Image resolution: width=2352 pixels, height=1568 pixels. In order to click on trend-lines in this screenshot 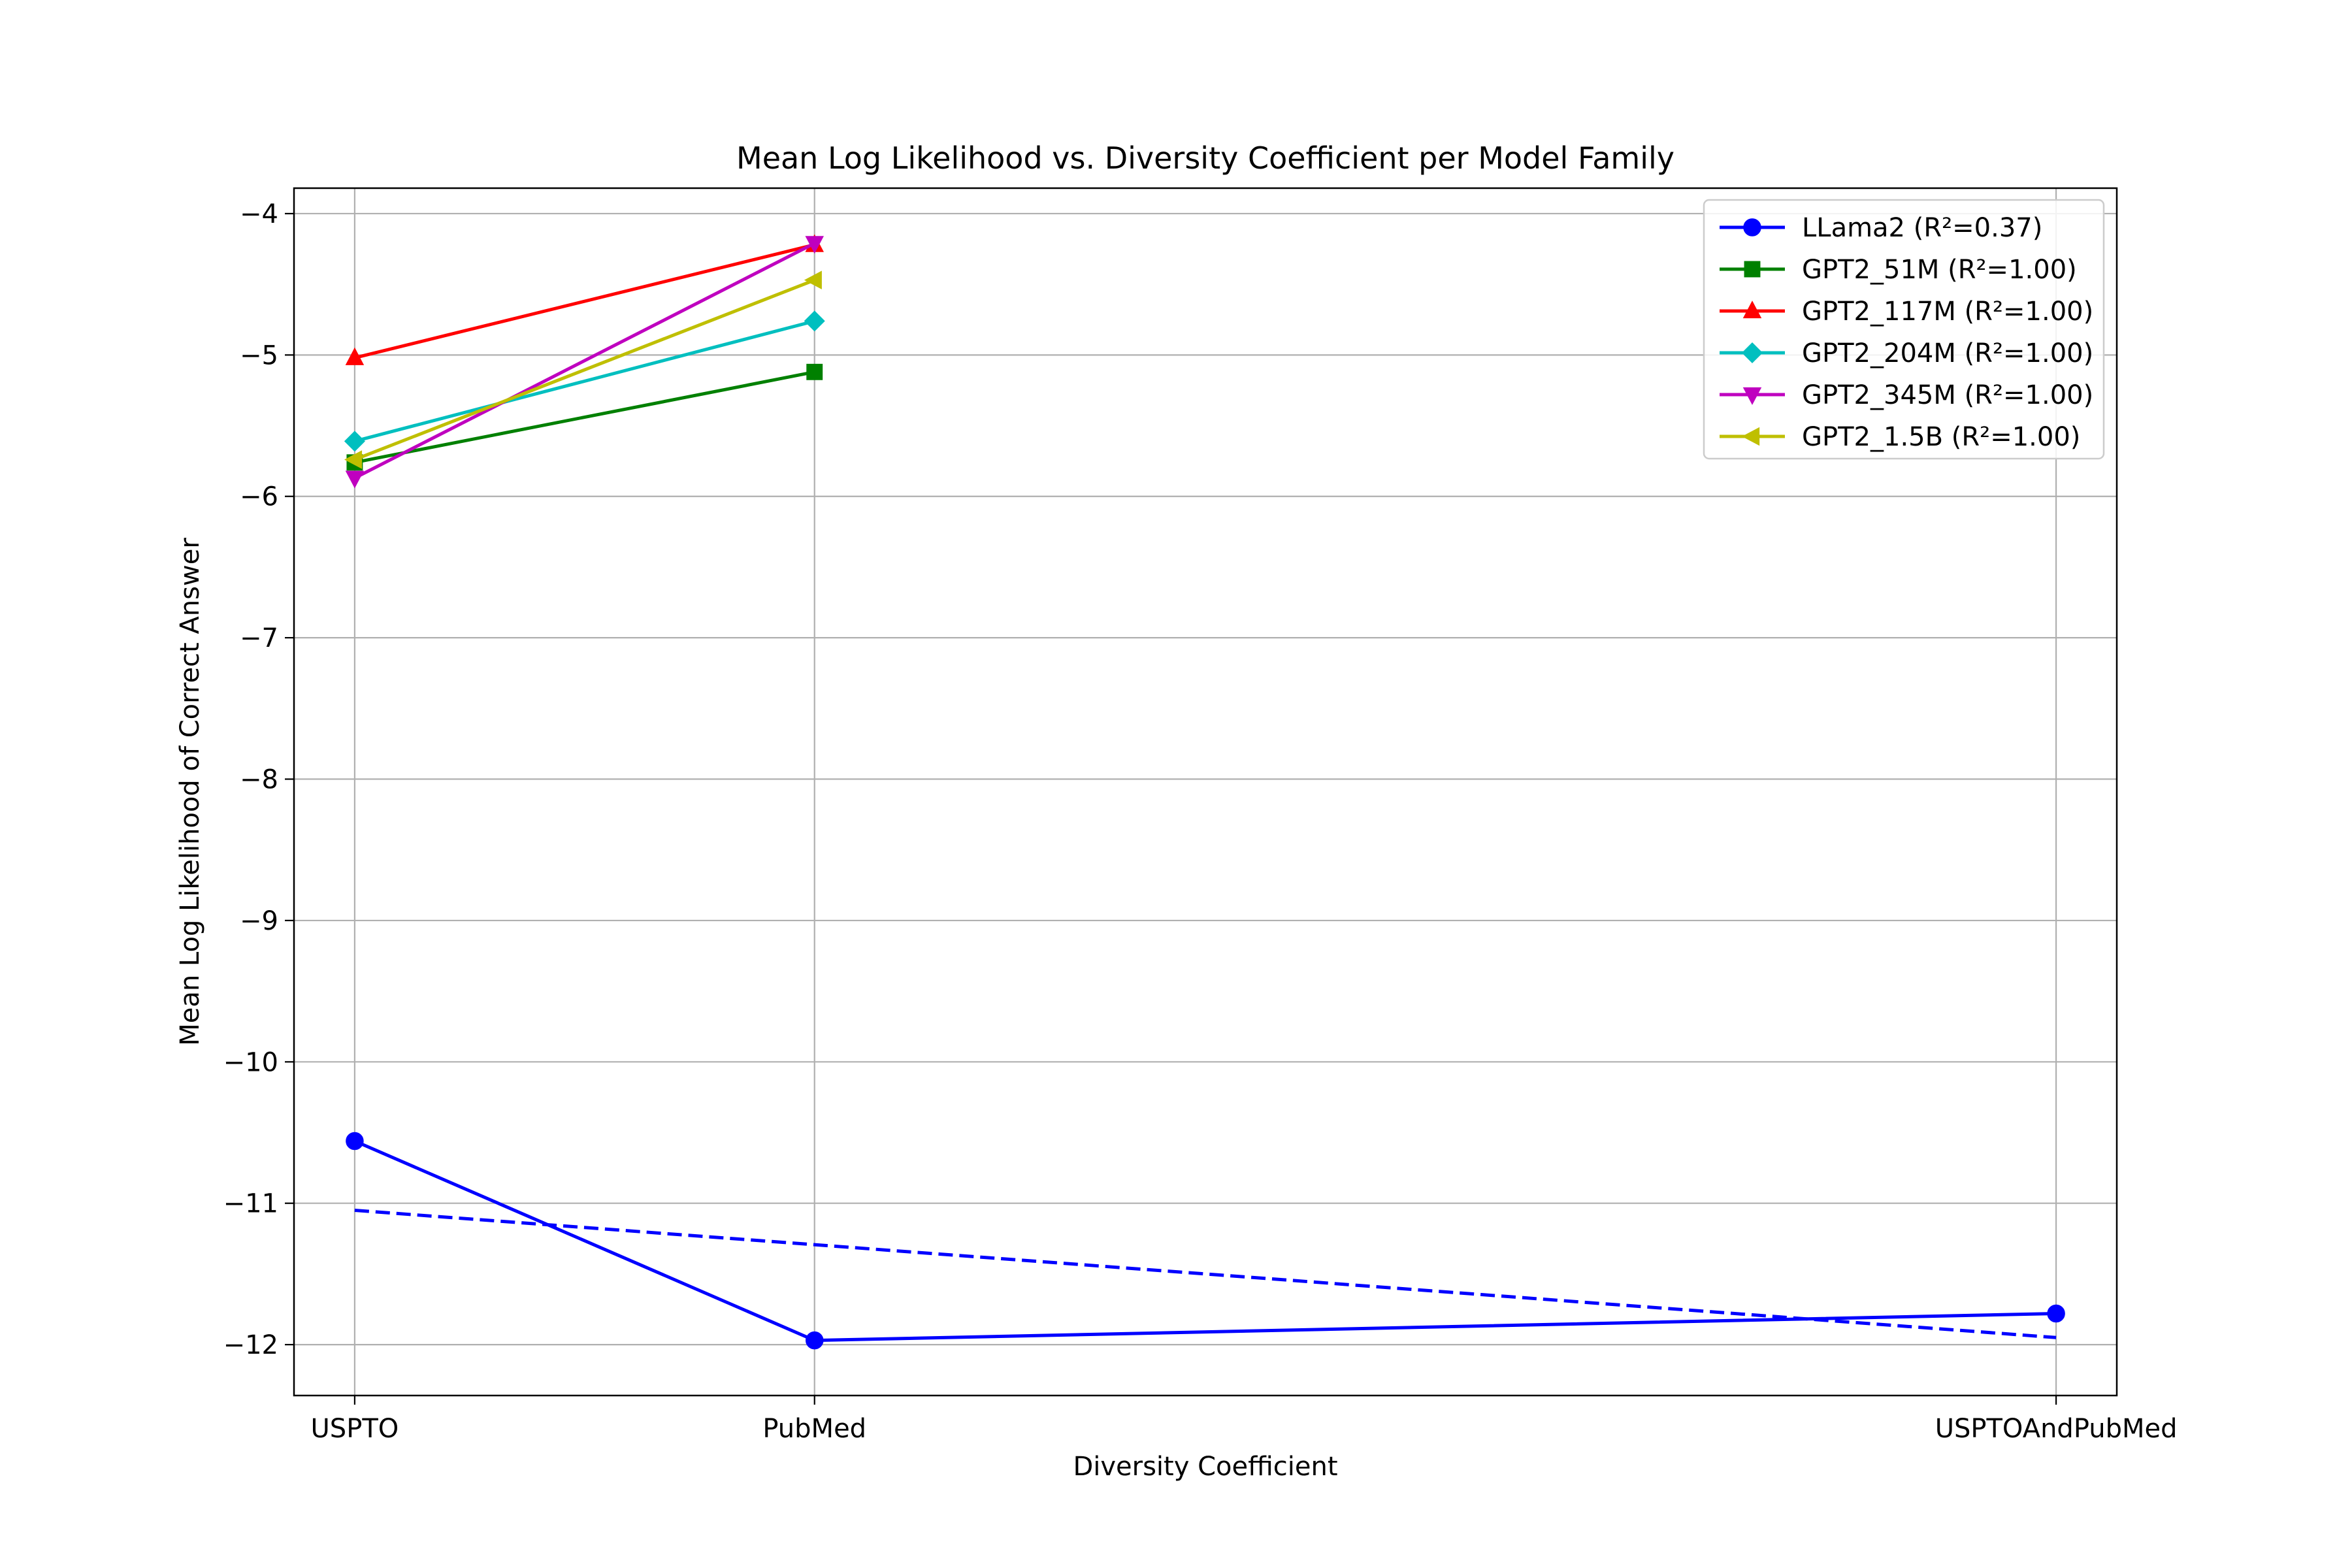, I will do `click(1205, 1274)`.